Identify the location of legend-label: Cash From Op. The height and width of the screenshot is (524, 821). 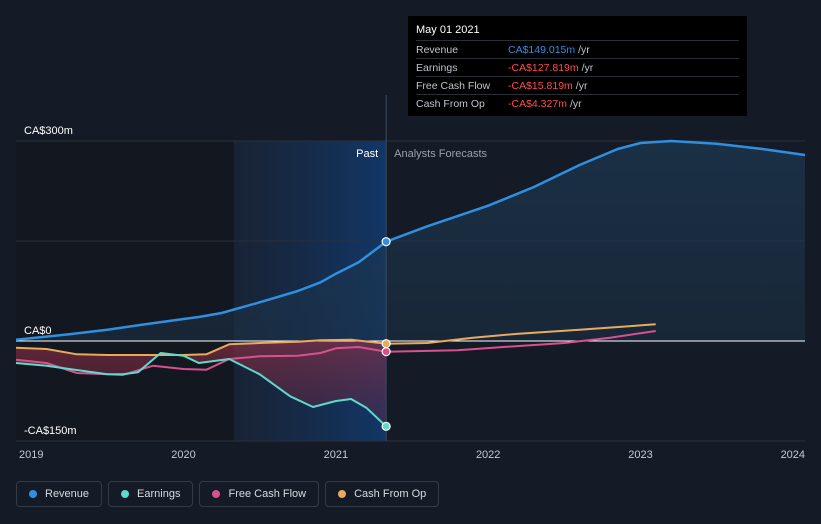
(390, 494).